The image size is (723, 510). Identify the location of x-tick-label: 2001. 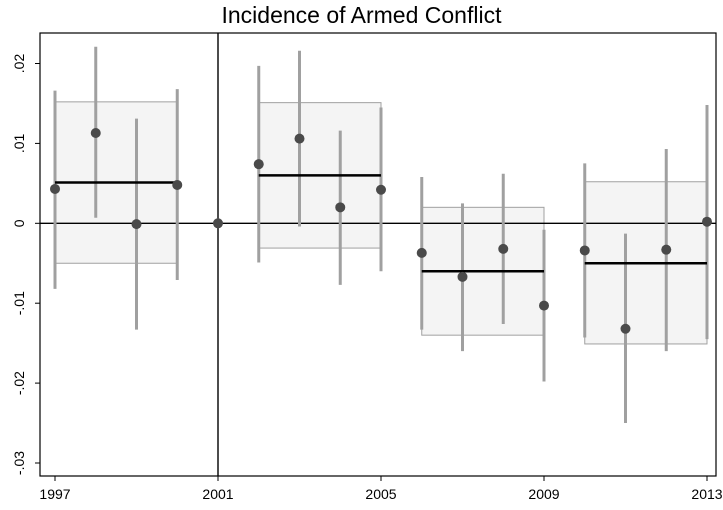
(217, 494).